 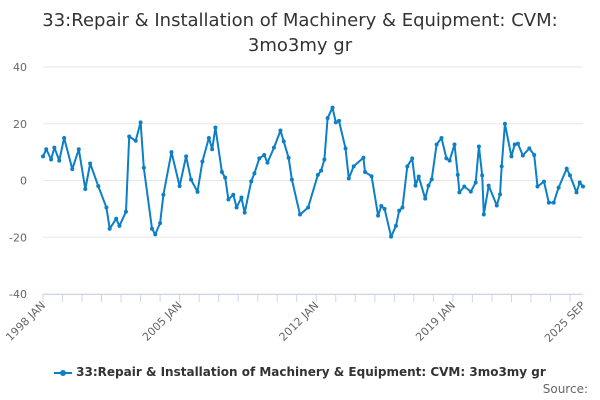 What do you see at coordinates (25, 321) in the screenshot?
I see `x-tick-label: 1998 JAN` at bounding box center [25, 321].